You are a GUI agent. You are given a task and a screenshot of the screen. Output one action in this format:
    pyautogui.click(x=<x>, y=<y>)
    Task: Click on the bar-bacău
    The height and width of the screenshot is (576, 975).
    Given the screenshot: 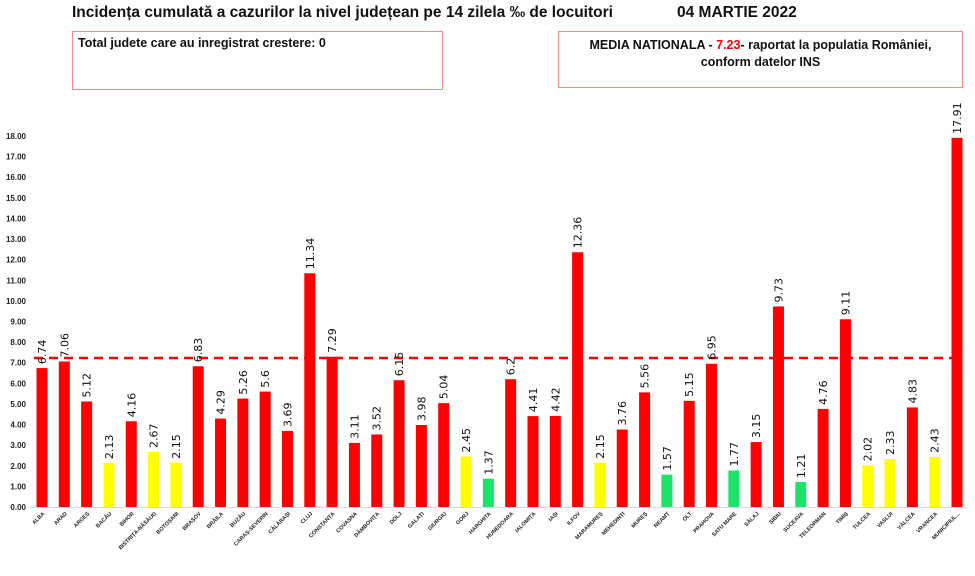 What is the action you would take?
    pyautogui.click(x=109, y=485)
    